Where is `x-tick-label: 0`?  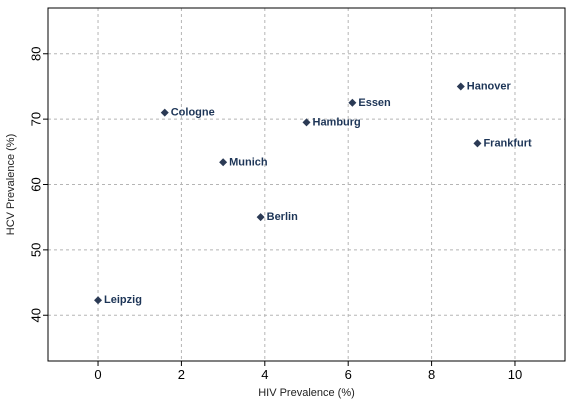 x-tick-label: 0 is located at coordinates (97, 374).